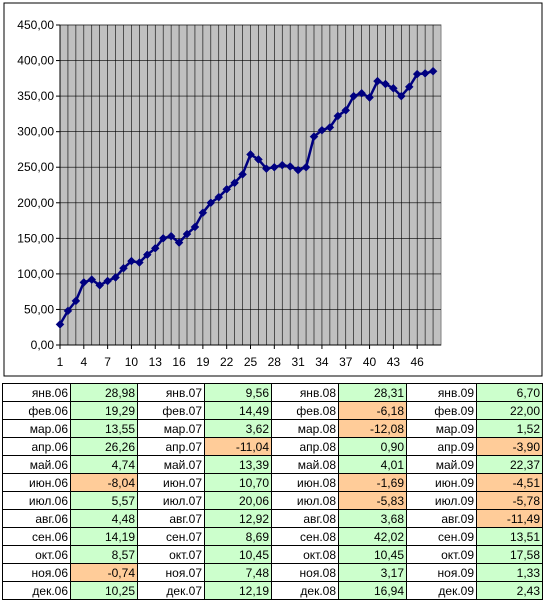 The image size is (546, 601). I want to click on x-tick-label: 4, so click(83, 362).